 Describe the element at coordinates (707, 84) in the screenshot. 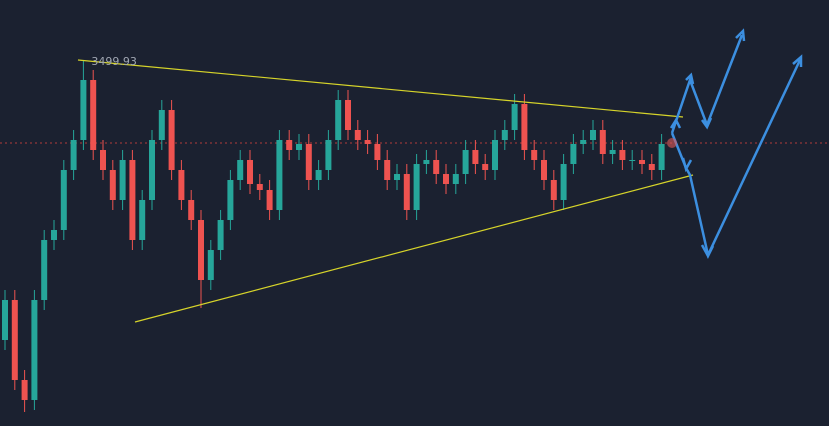

I see `arrow-path-up` at that location.